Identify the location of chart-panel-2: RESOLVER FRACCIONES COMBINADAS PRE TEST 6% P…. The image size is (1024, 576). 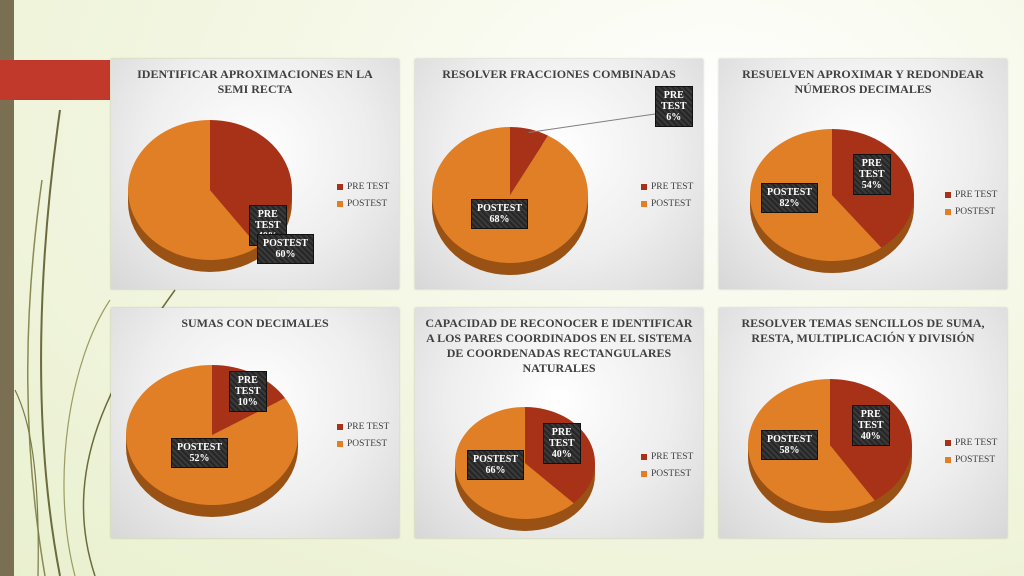
(559, 174).